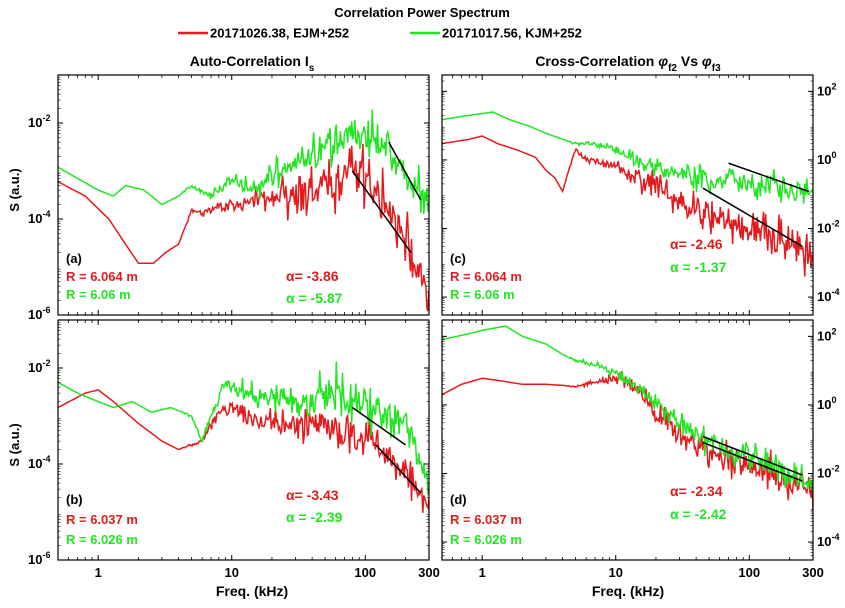 The height and width of the screenshot is (608, 845). What do you see at coordinates (429, 572) in the screenshot?
I see `panel-b-xtick-label: 300` at bounding box center [429, 572].